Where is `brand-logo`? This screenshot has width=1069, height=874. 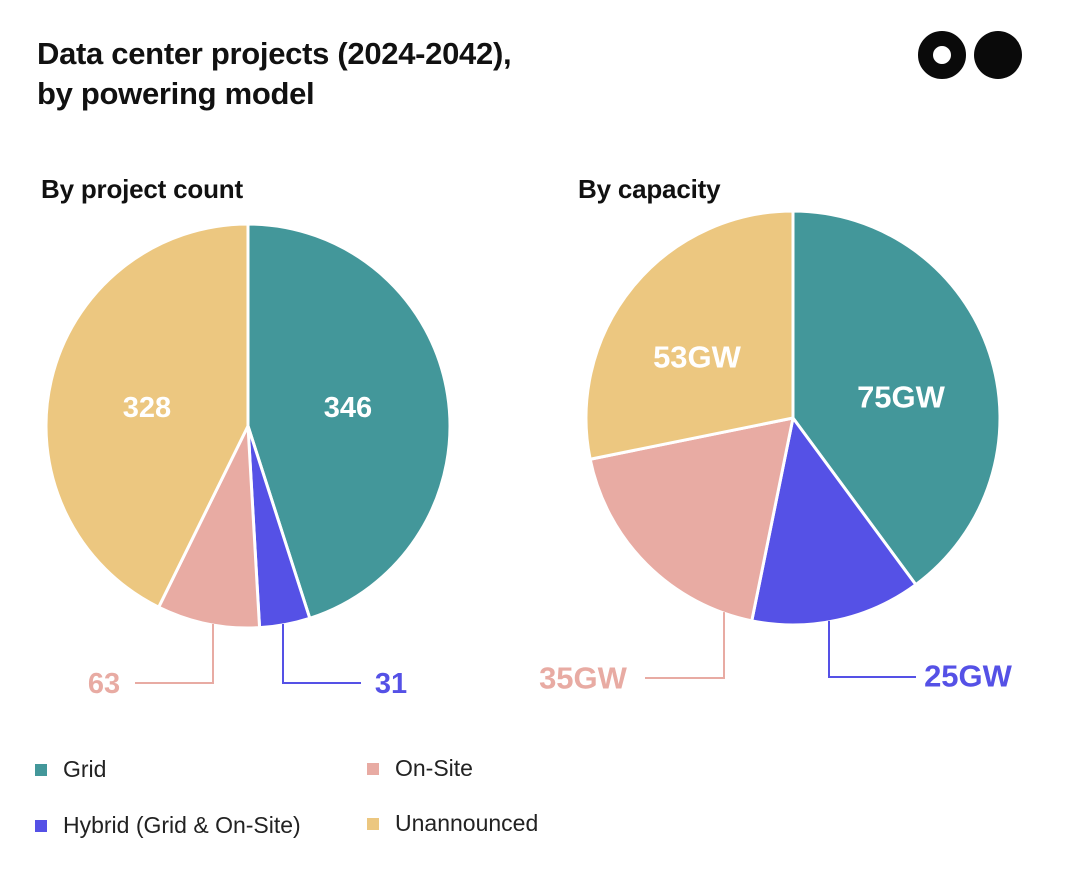 brand-logo is located at coordinates (970, 55).